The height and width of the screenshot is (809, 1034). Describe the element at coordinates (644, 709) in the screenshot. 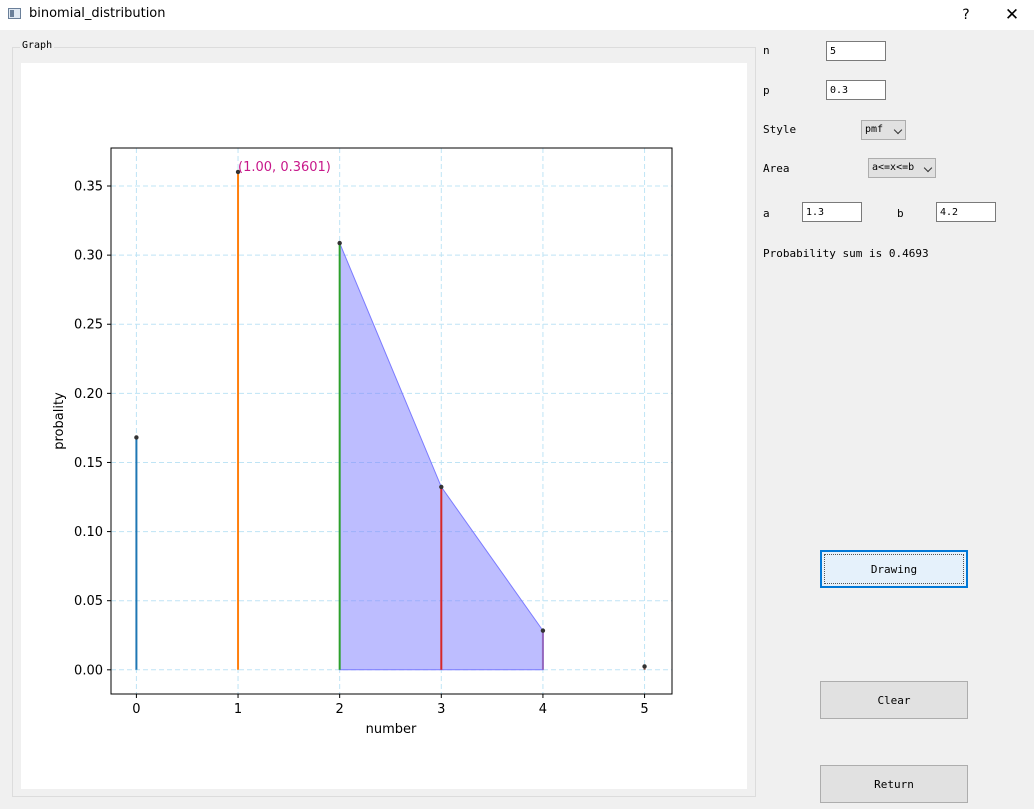

I see `x-tick-label: 5` at that location.